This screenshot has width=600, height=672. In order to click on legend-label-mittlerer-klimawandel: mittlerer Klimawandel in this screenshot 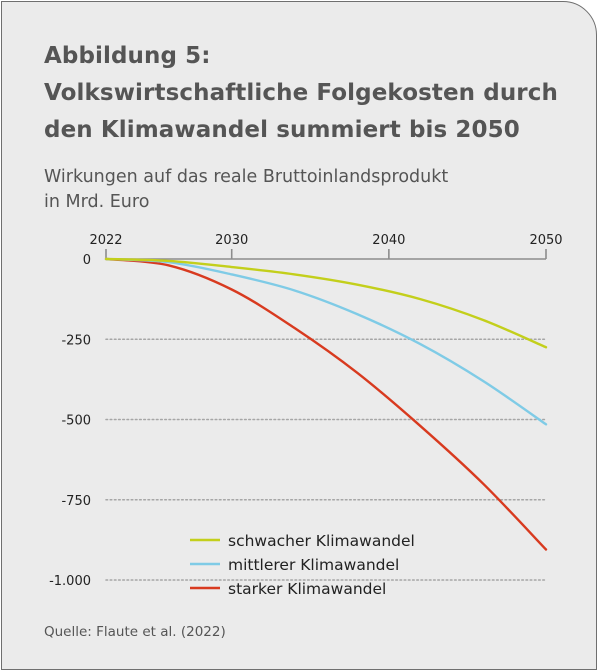, I will do `click(313, 565)`.